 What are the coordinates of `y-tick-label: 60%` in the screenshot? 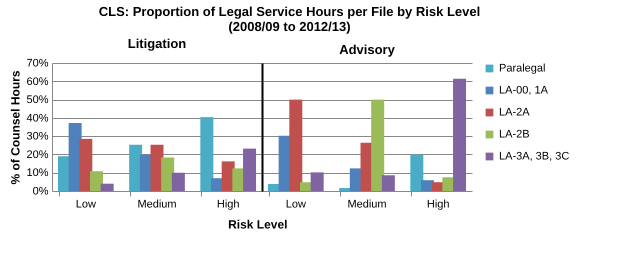 It's located at (37, 82).